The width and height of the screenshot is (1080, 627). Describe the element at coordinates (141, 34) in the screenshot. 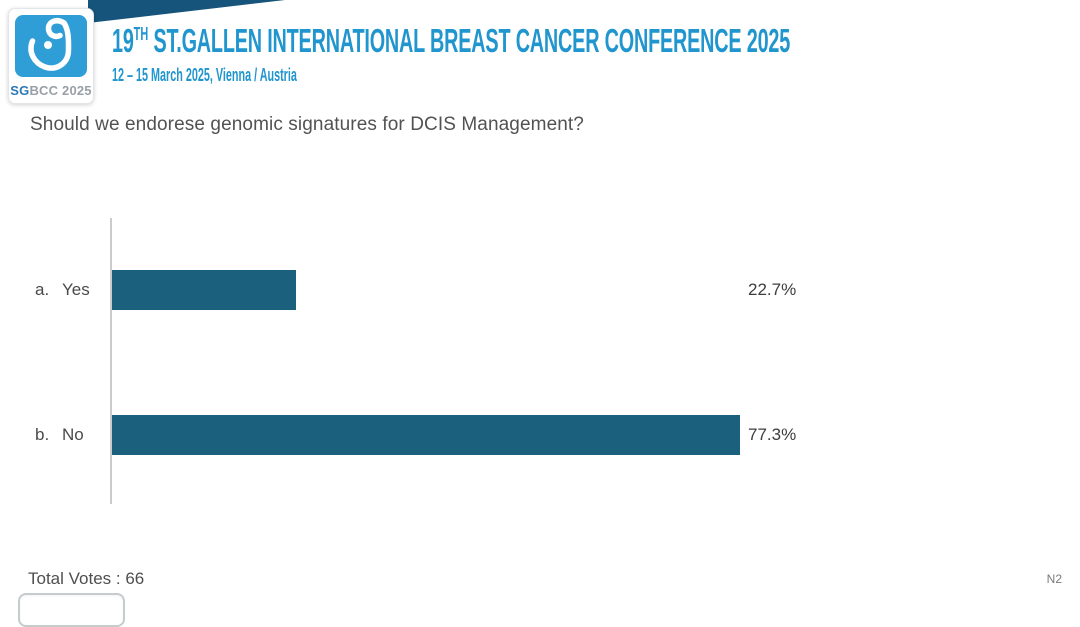

I see `conference-title-ordinal: TH` at that location.